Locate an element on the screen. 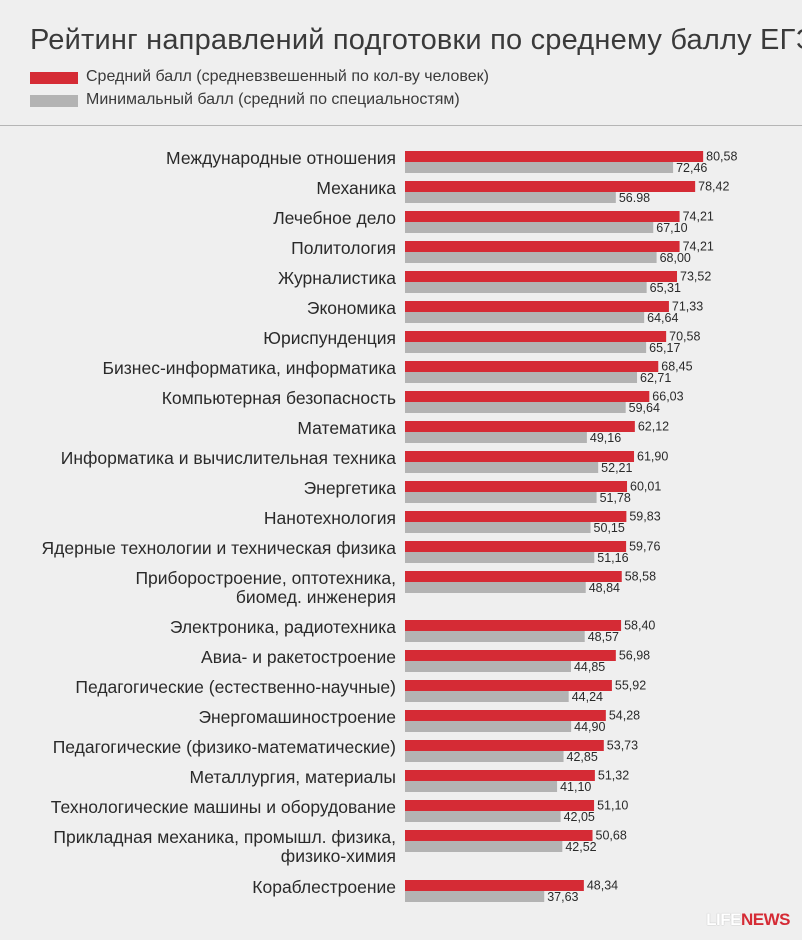 The width and height of the screenshot is (802, 940). value-label-minimum: 59,64 is located at coordinates (644, 408).